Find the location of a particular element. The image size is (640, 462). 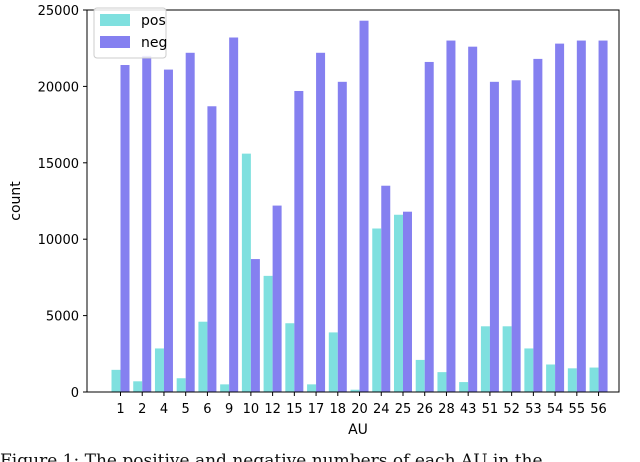

y-tick-label-0: 0 is located at coordinates (75, 393).